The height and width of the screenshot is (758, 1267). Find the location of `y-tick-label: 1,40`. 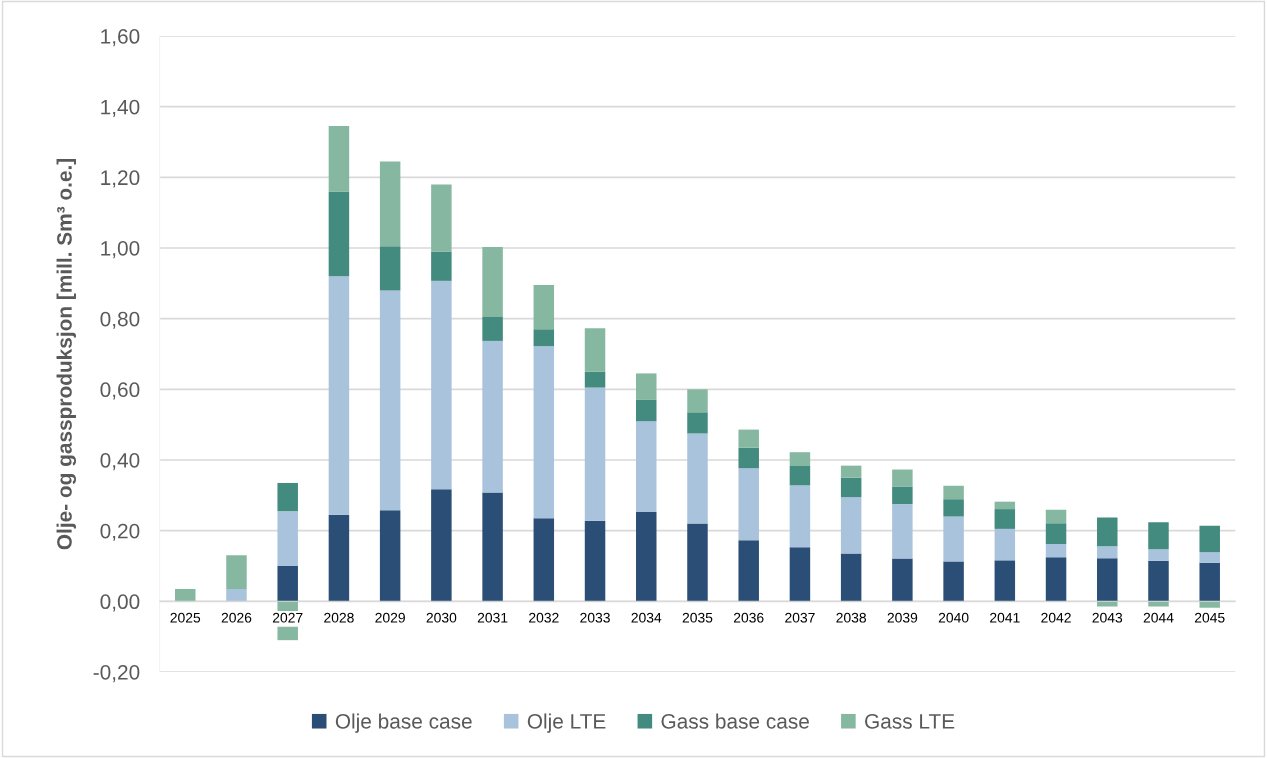

y-tick-label: 1,40 is located at coordinates (120, 108).